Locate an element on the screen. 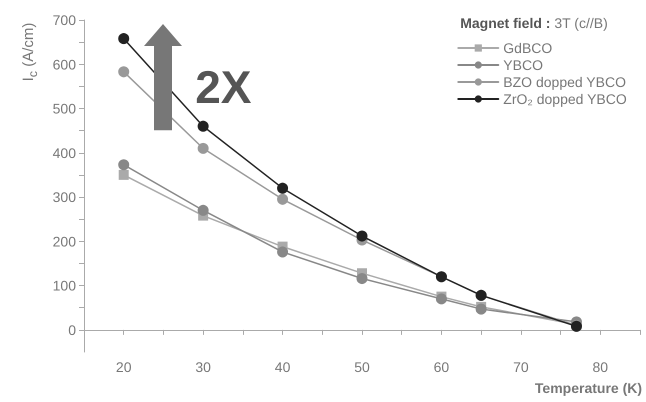  y-tick-label: 200 is located at coordinates (64, 241).